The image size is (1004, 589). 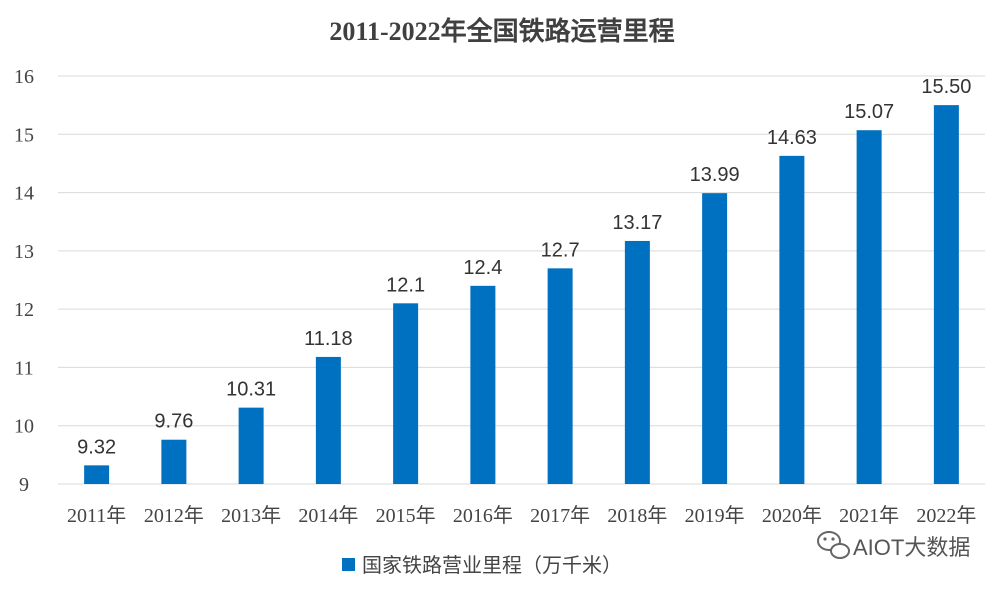 I want to click on x-tick-label: 2016年, so click(x=483, y=515).